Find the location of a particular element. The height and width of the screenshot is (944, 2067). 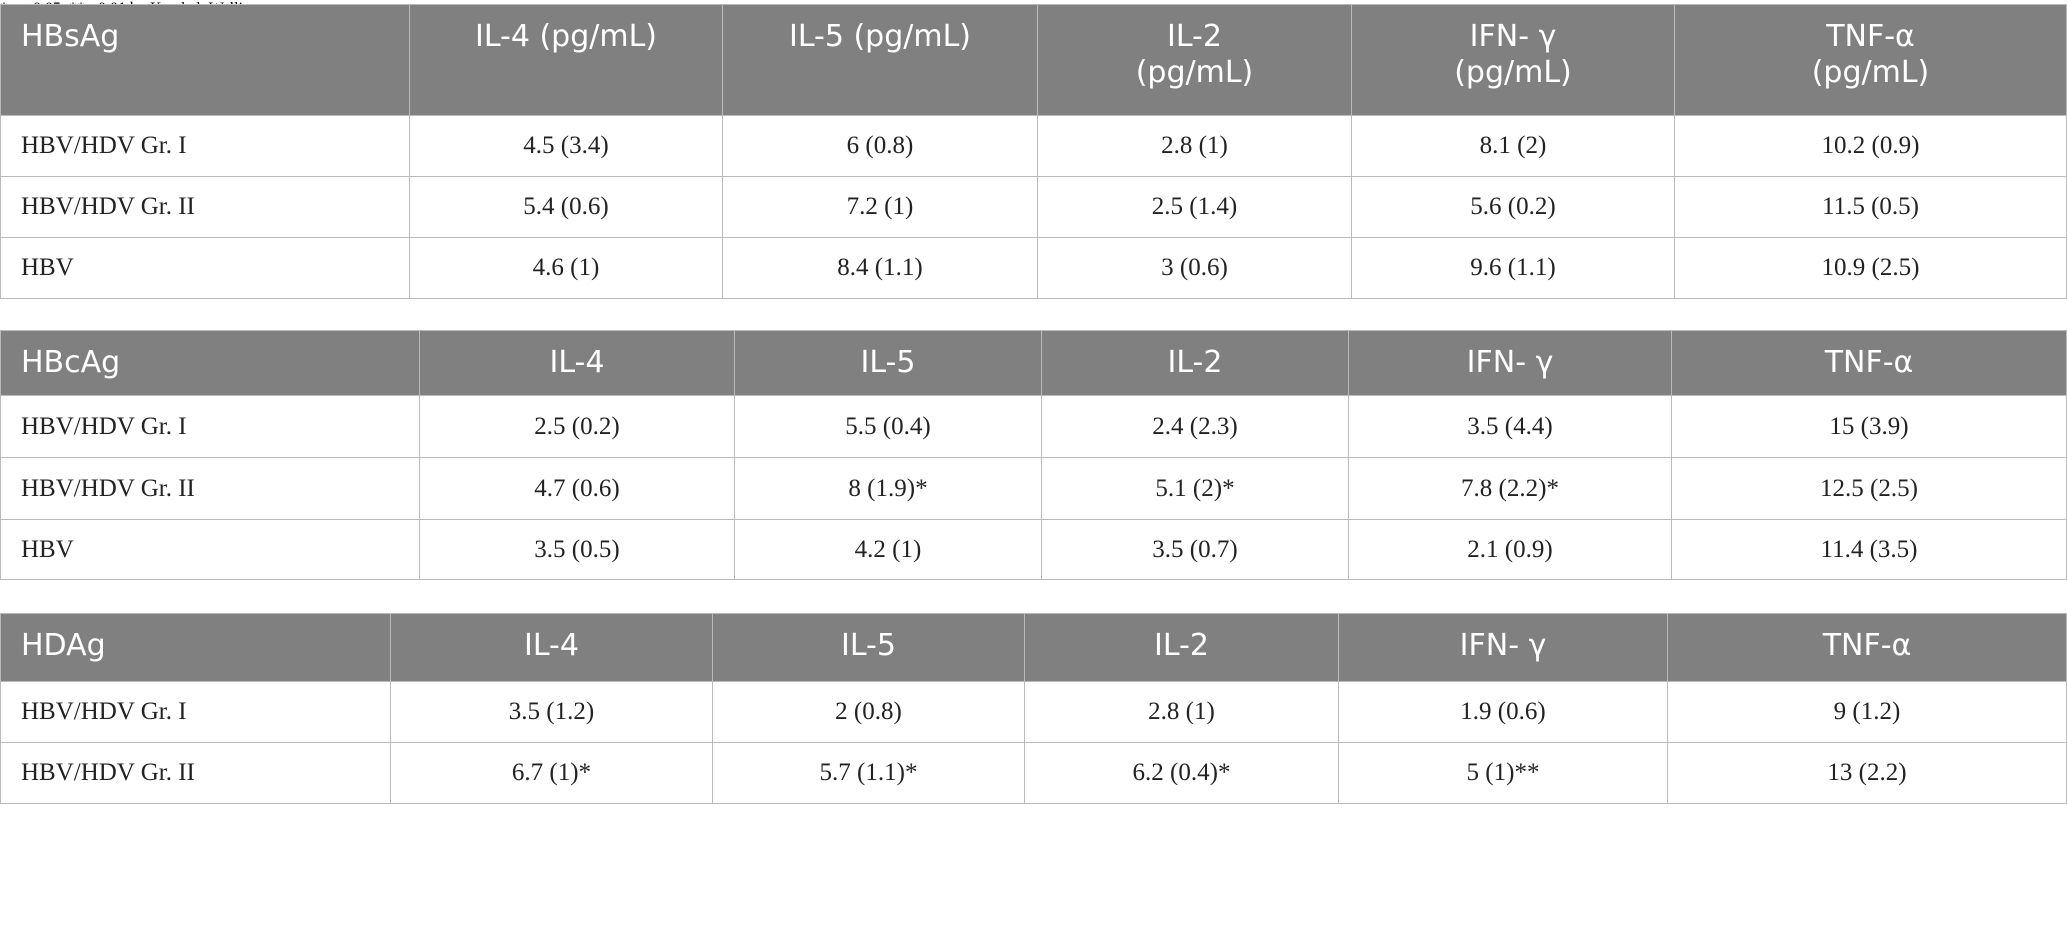

table-cell: 2.1 (0.9) is located at coordinates (1510, 549).